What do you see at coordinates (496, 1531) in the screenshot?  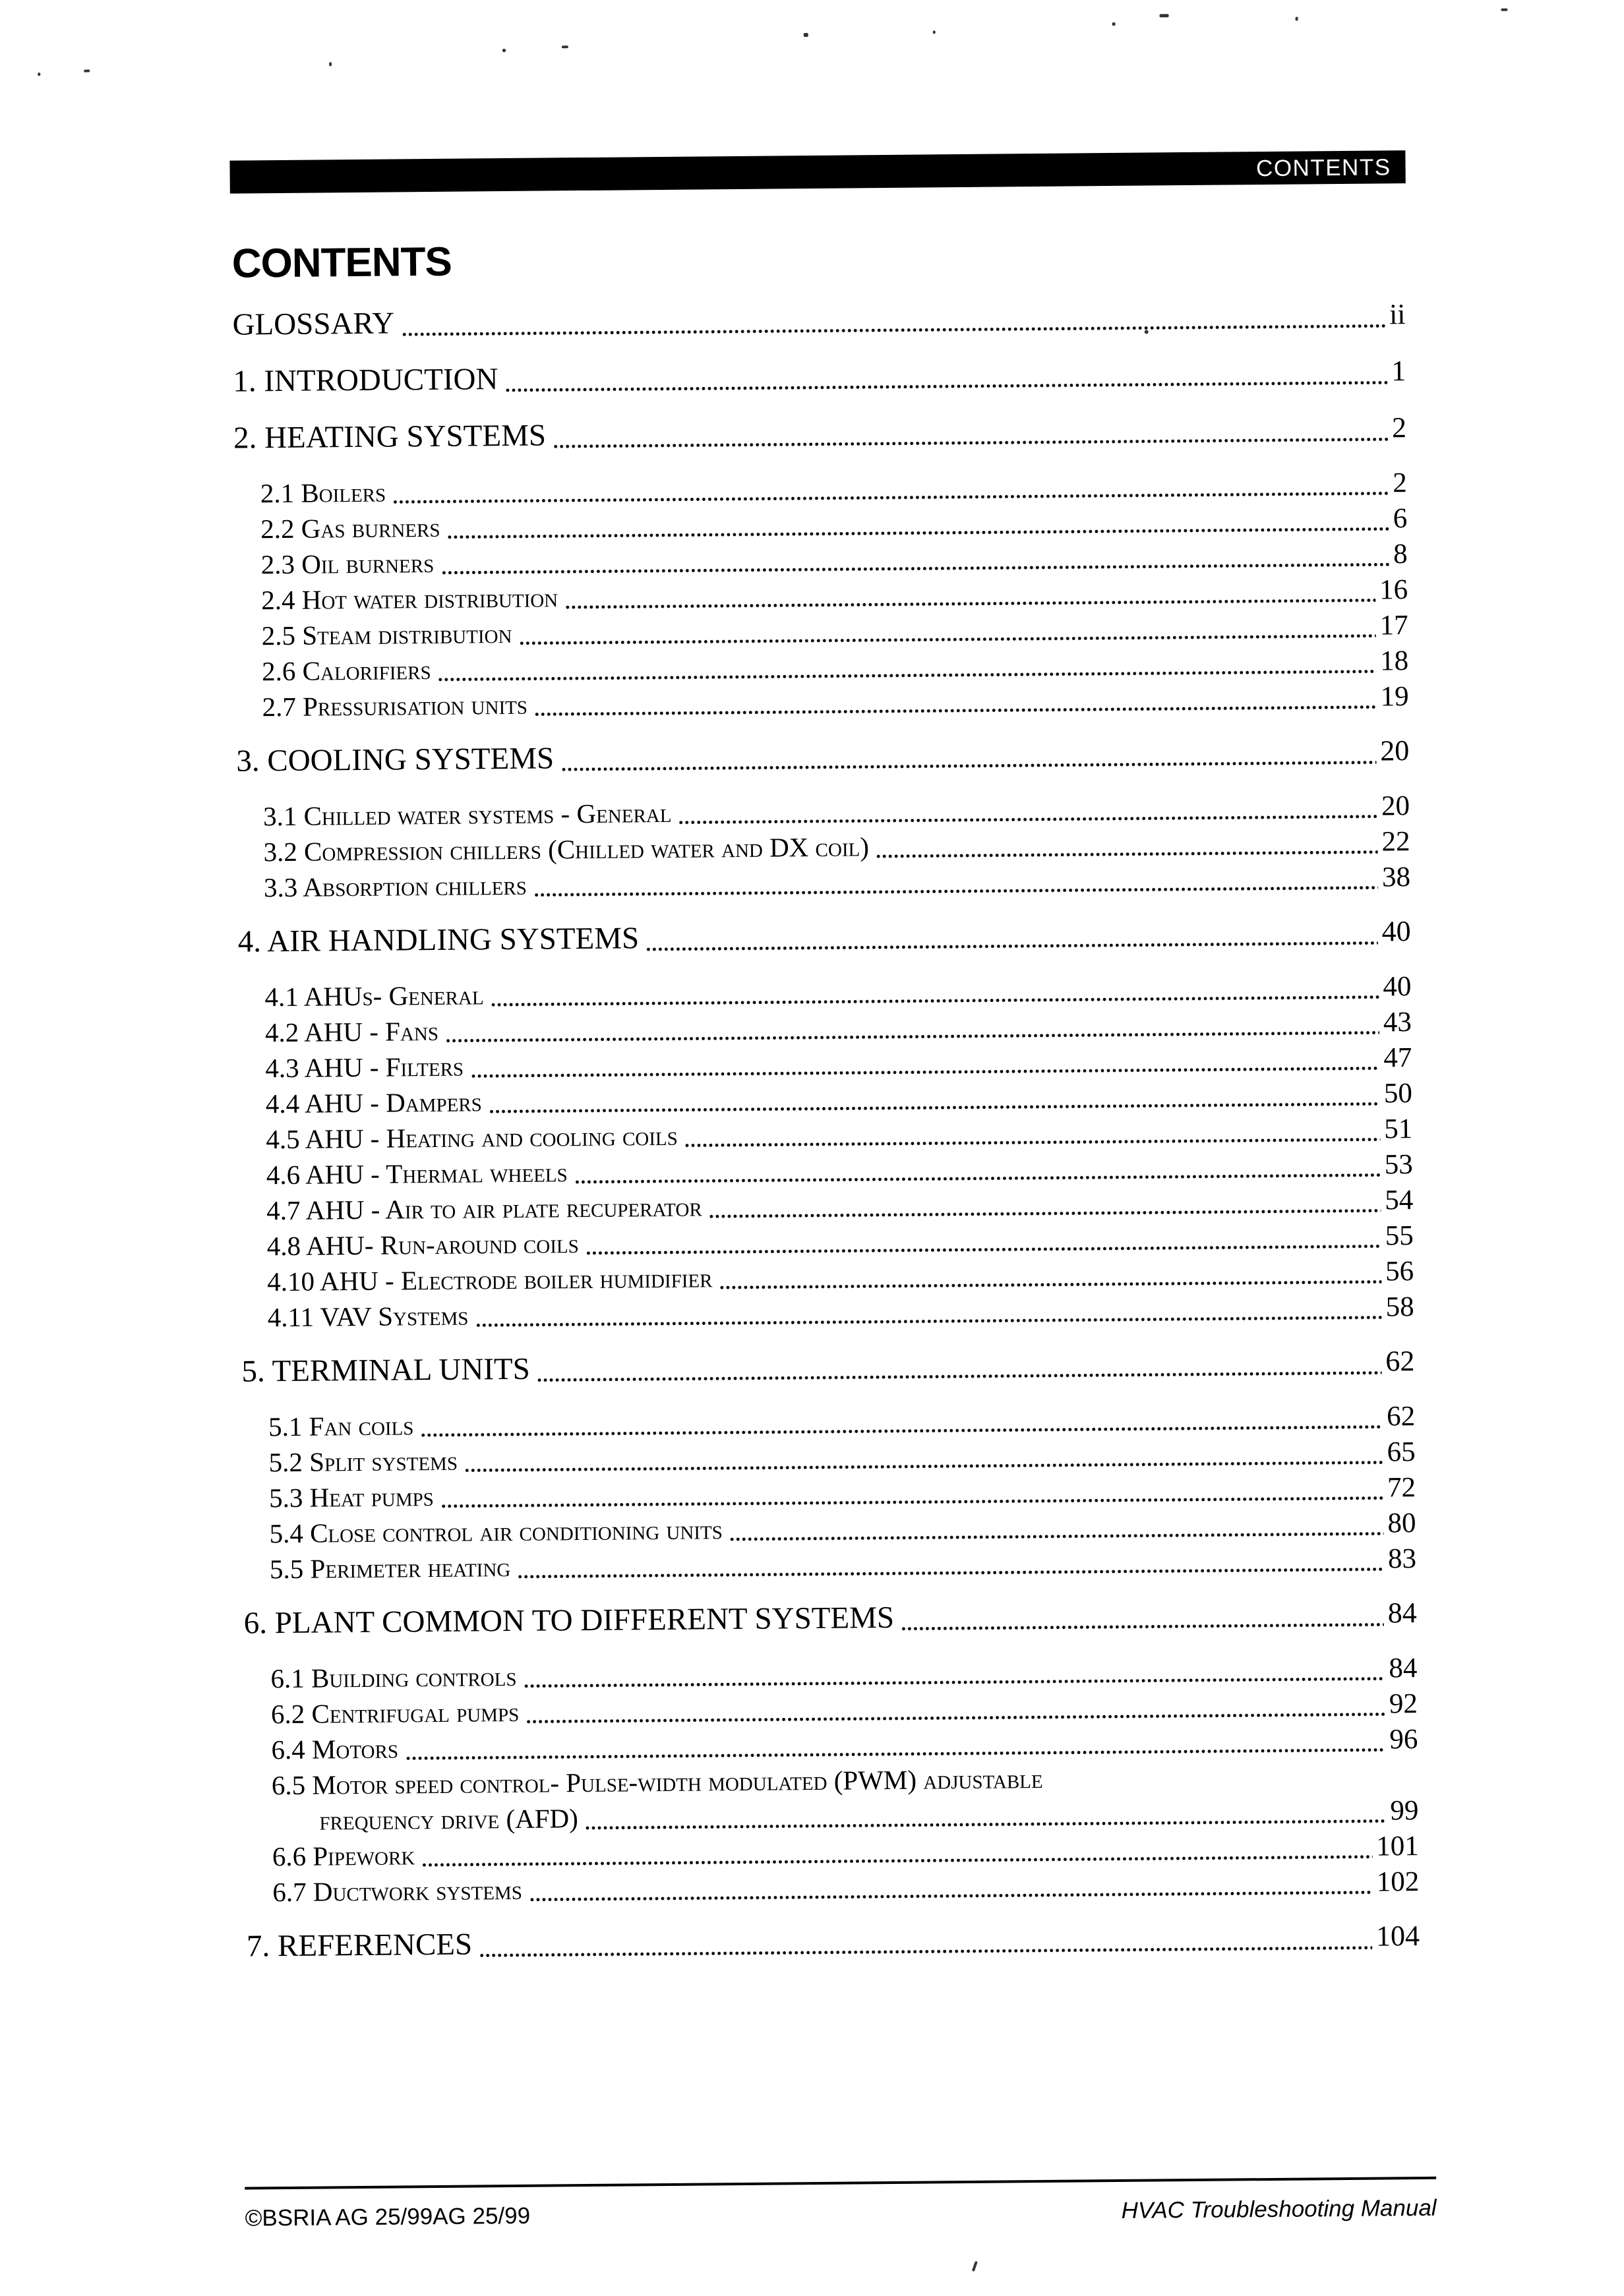 I see `toc-entry-label: 5.4 Close control air conditioning units` at bounding box center [496, 1531].